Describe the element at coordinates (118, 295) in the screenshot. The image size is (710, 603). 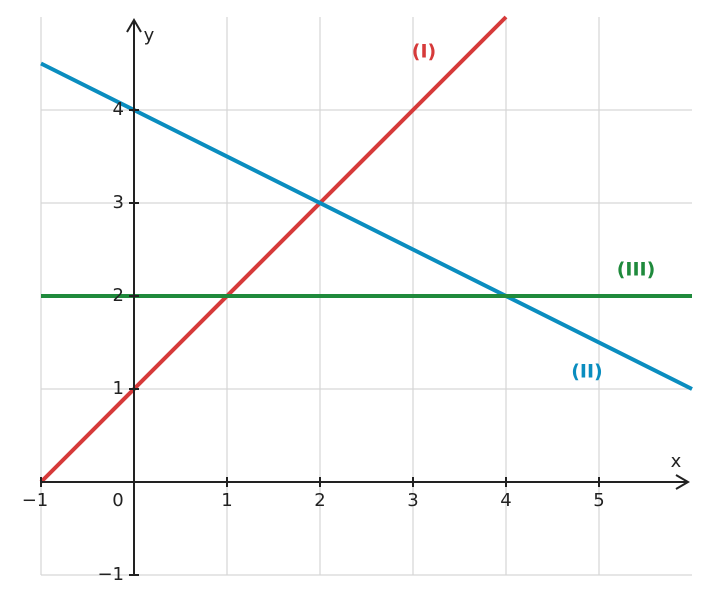
I see `y-tick-label: 2` at that location.